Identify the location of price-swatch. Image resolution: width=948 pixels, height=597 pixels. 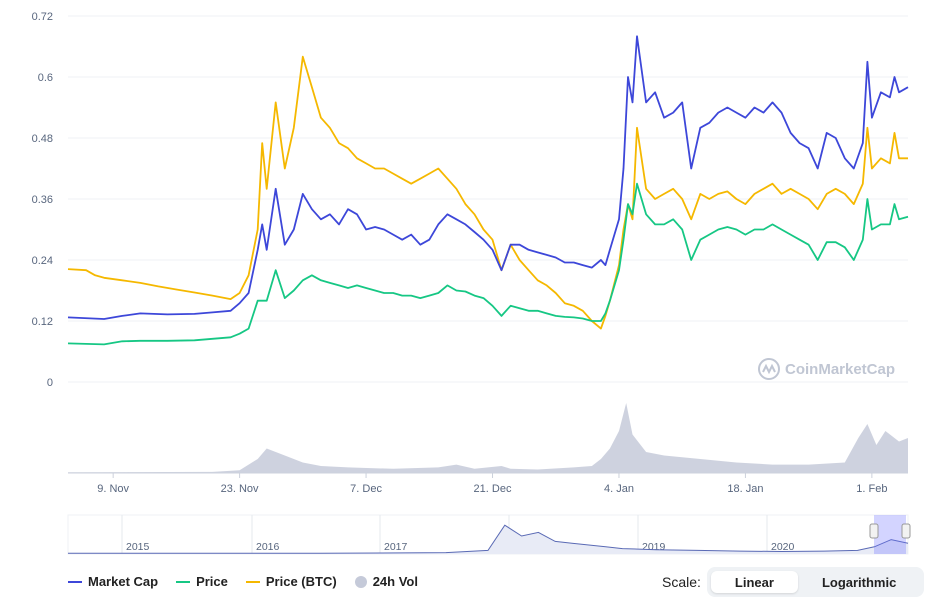
(183, 581).